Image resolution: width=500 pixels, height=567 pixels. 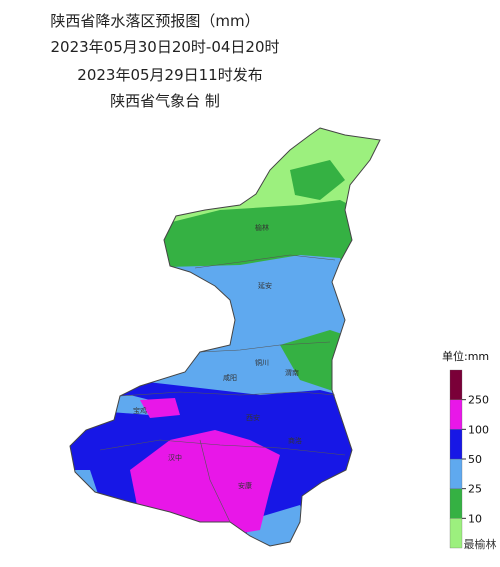 What do you see at coordinates (140, 410) in the screenshot?
I see `city-label: 宝鸡` at bounding box center [140, 410].